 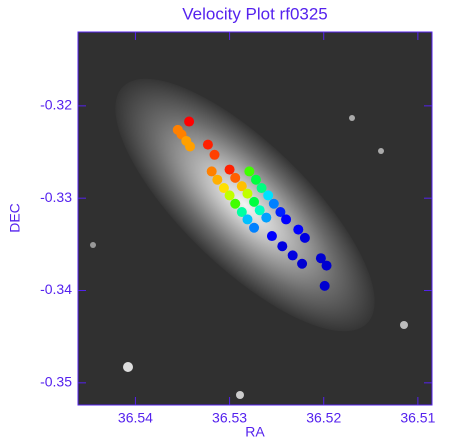 What do you see at coordinates (417, 418) in the screenshot?
I see `x-tick-label: 36.51` at bounding box center [417, 418].